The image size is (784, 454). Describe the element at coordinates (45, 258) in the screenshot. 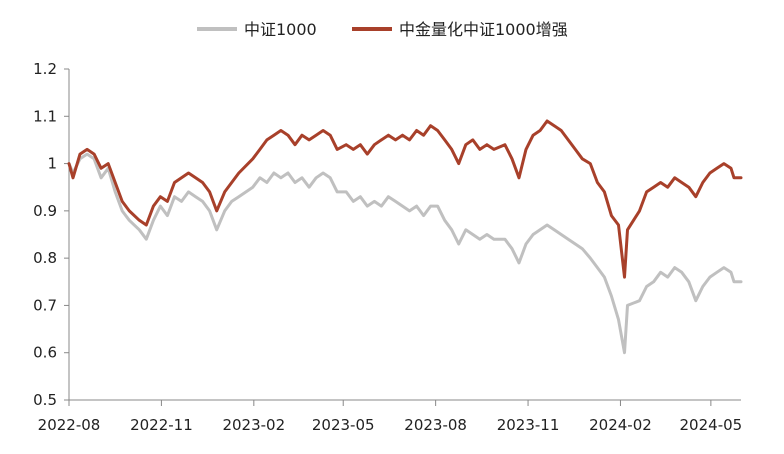

I see `y-tick-label: 0.8` at that location.